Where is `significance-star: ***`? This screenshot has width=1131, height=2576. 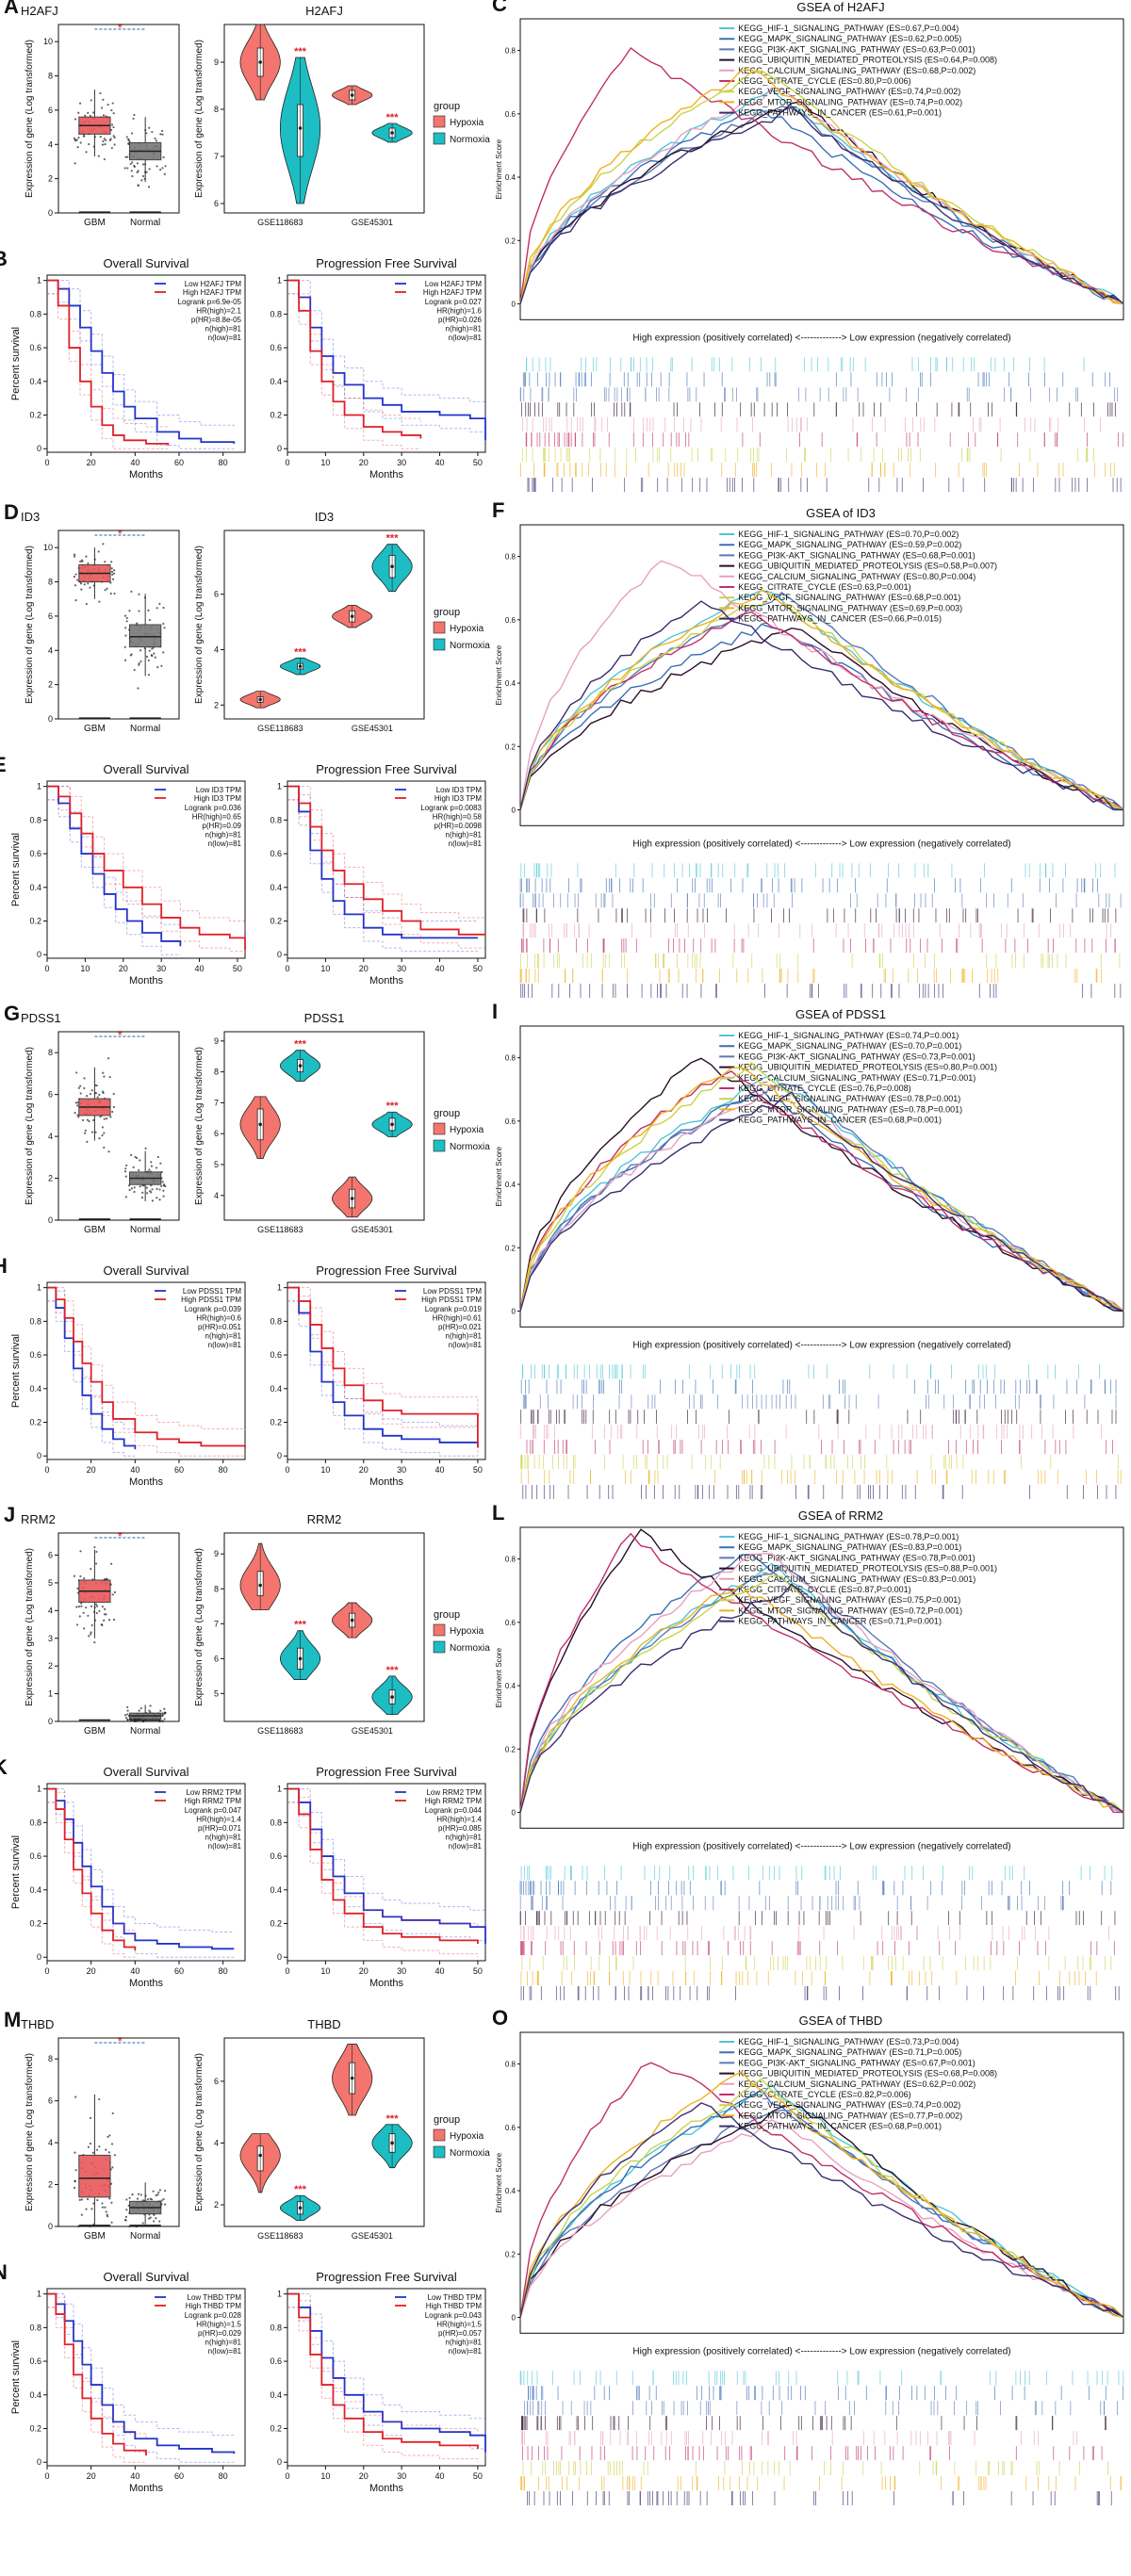 significance-star: *** is located at coordinates (393, 2119).